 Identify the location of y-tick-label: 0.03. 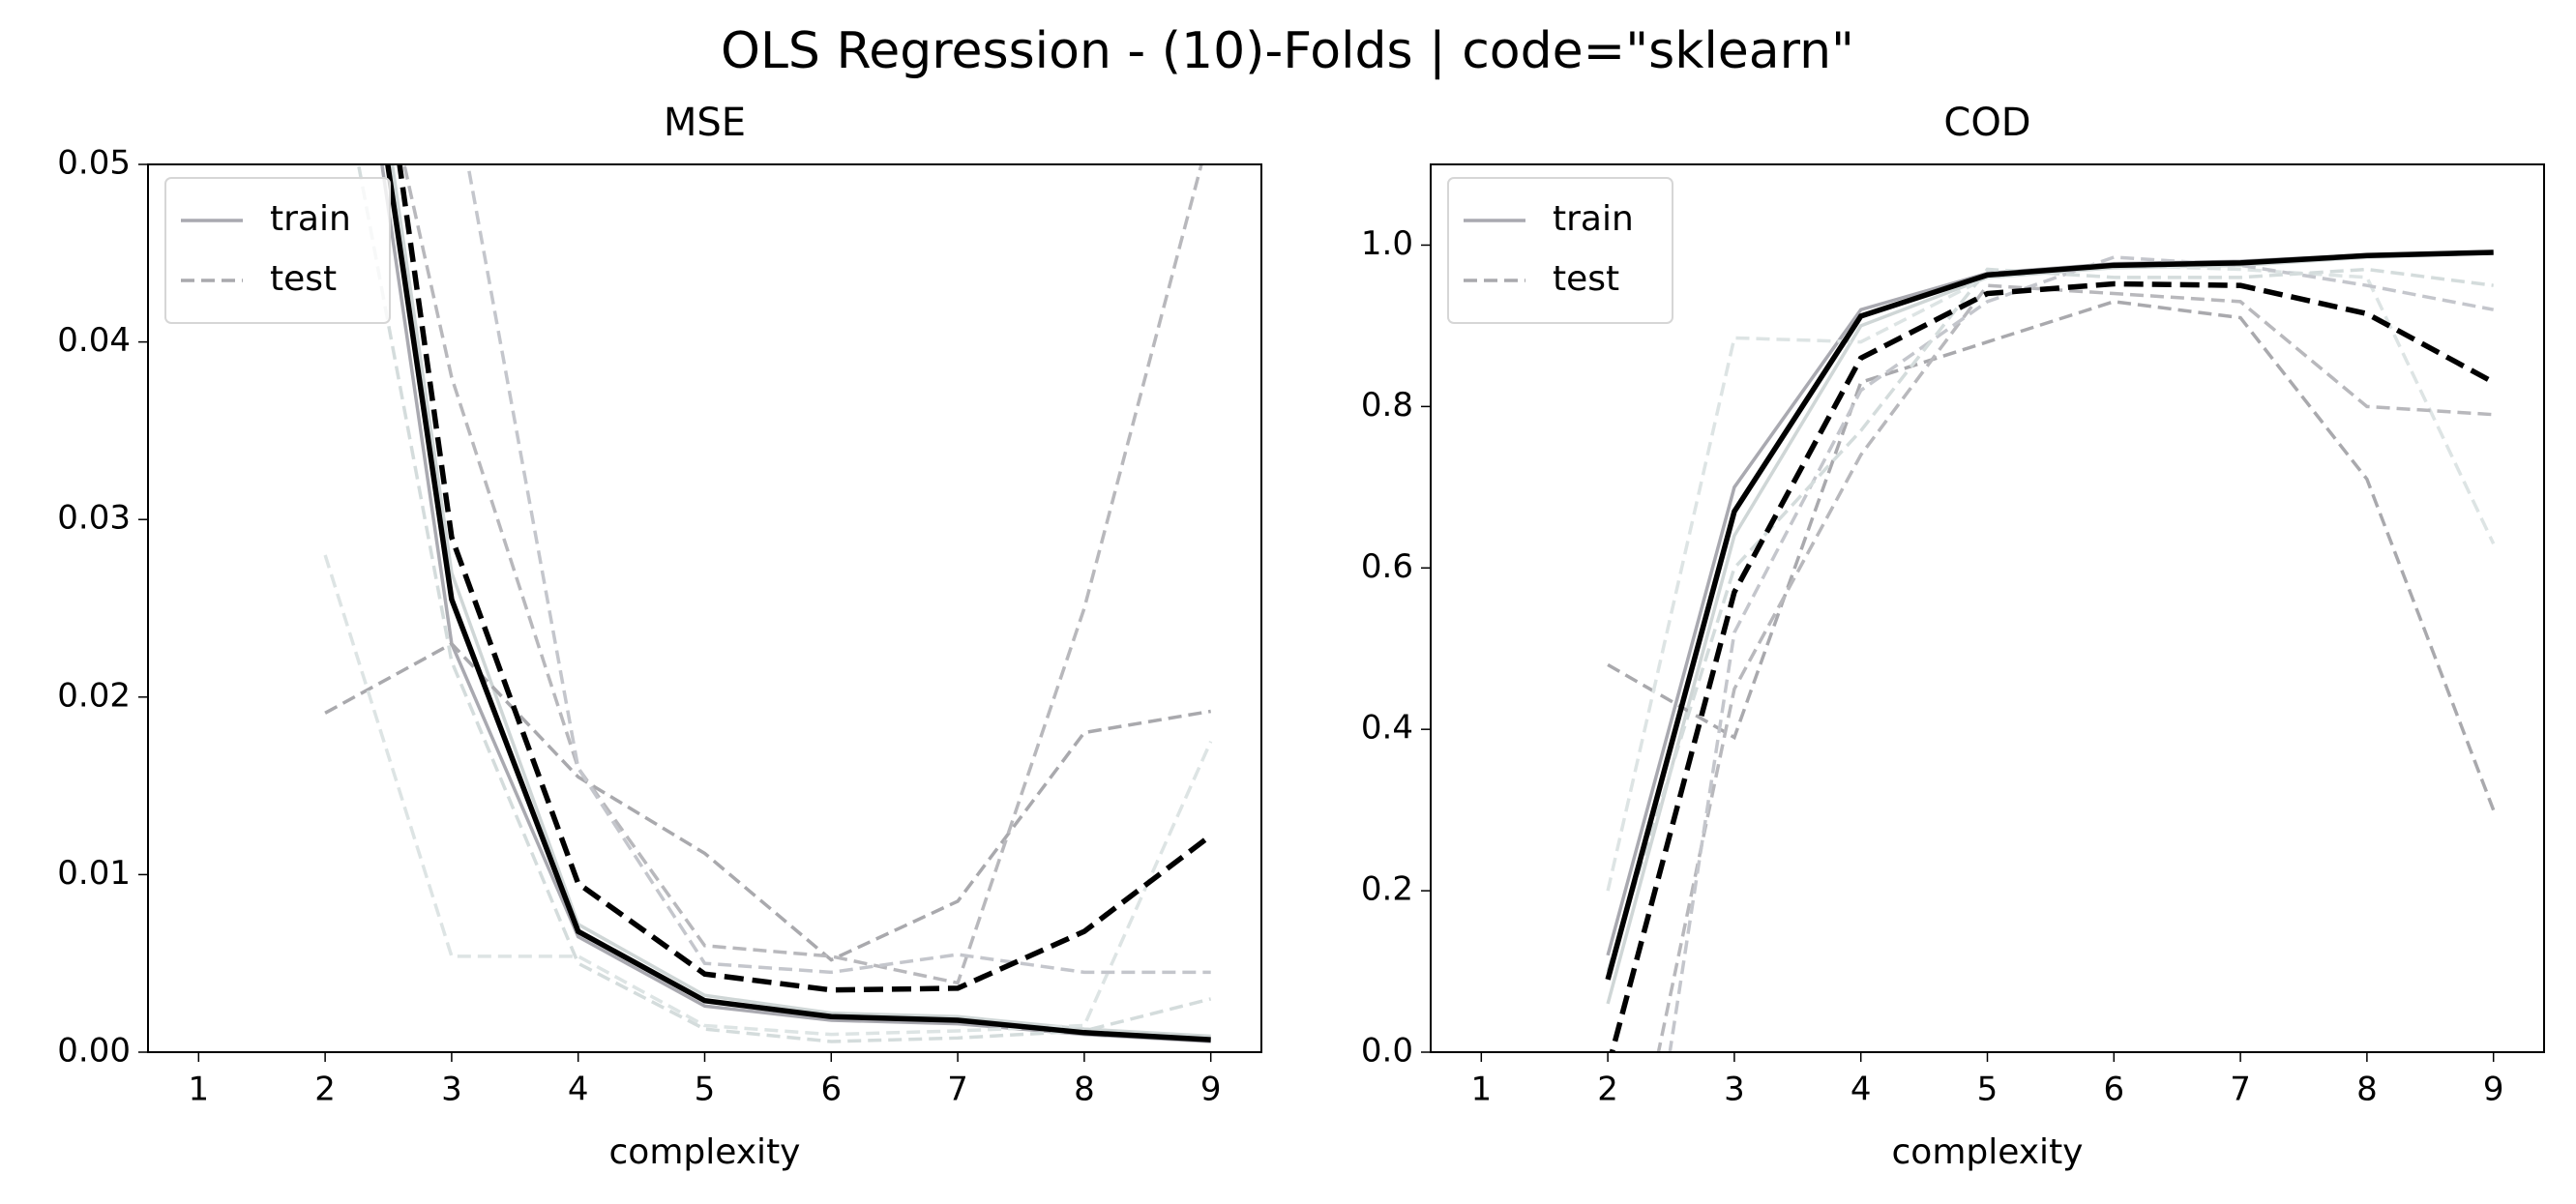
(94, 518).